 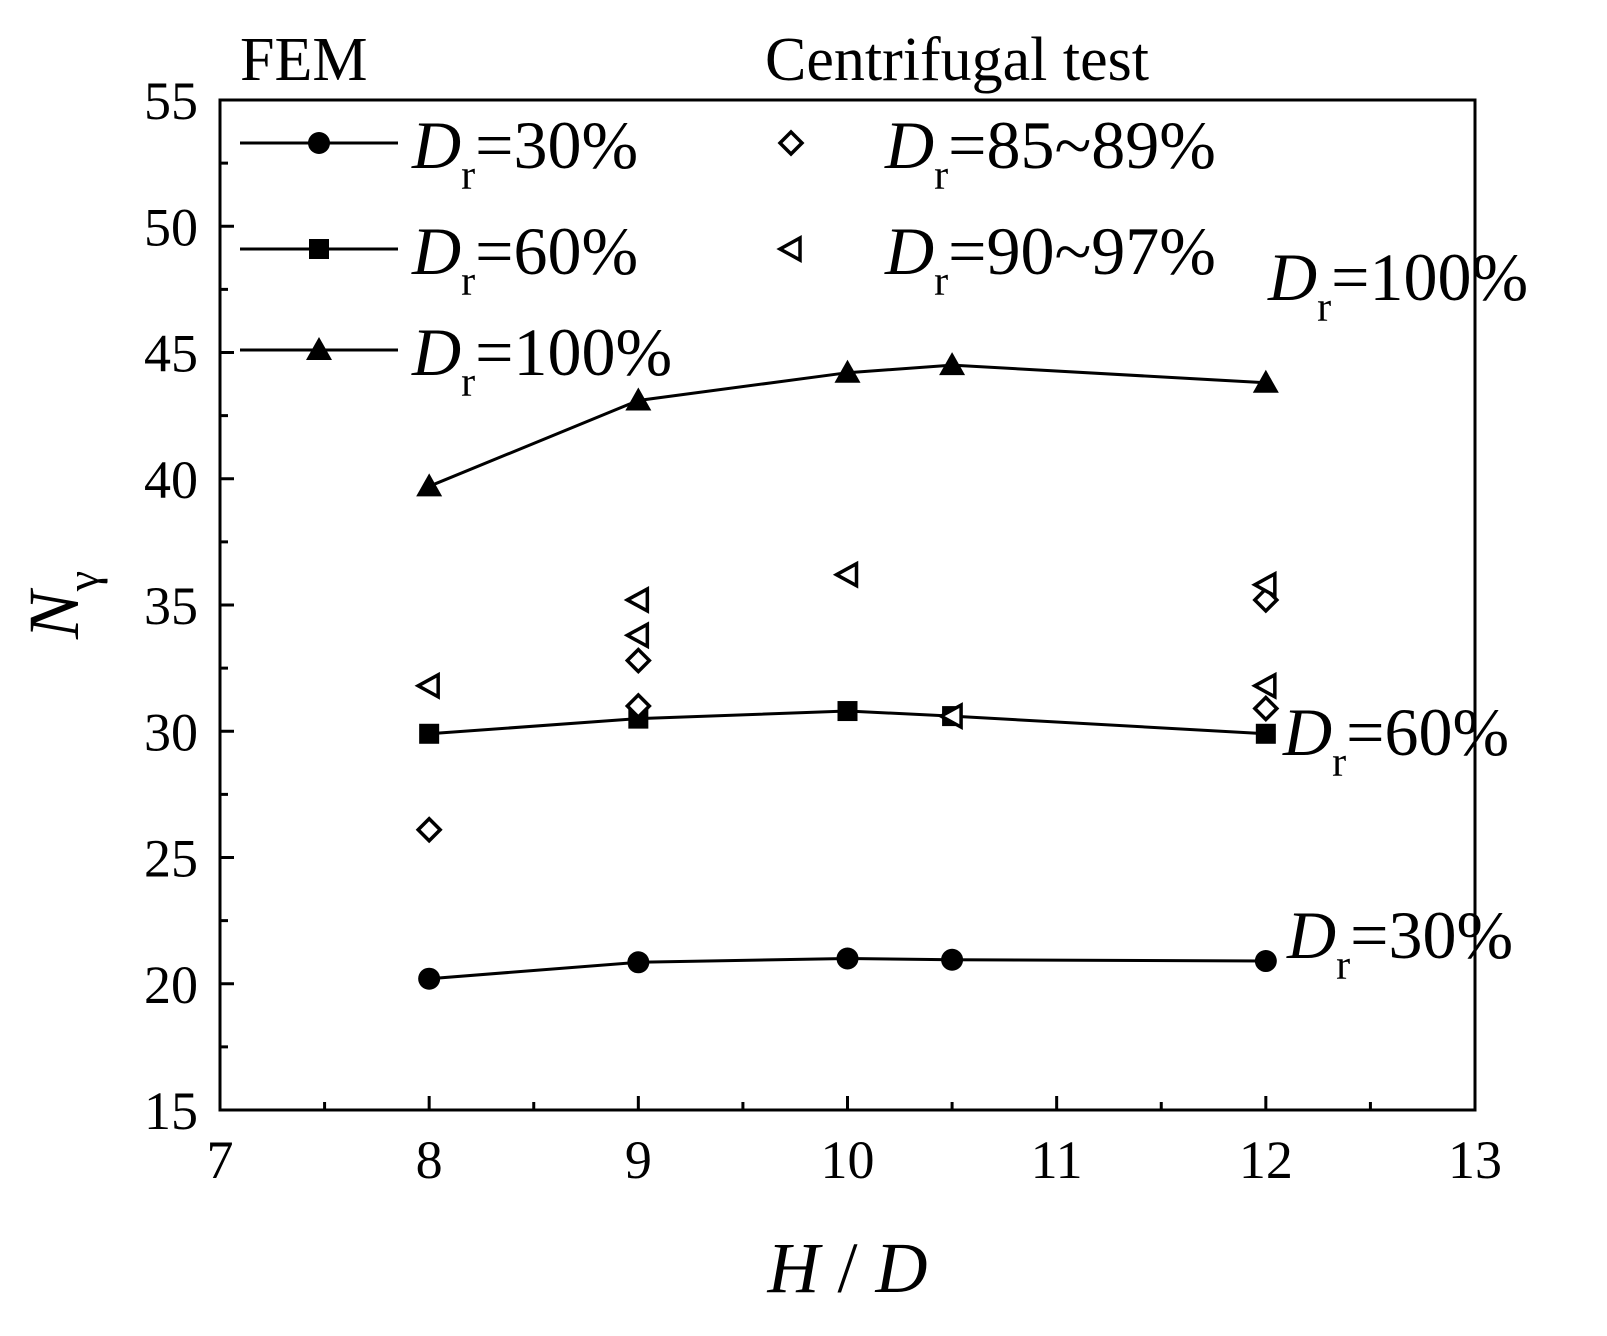 I want to click on annotation-dr-60-: Dr=60%, so click(x=1395, y=739).